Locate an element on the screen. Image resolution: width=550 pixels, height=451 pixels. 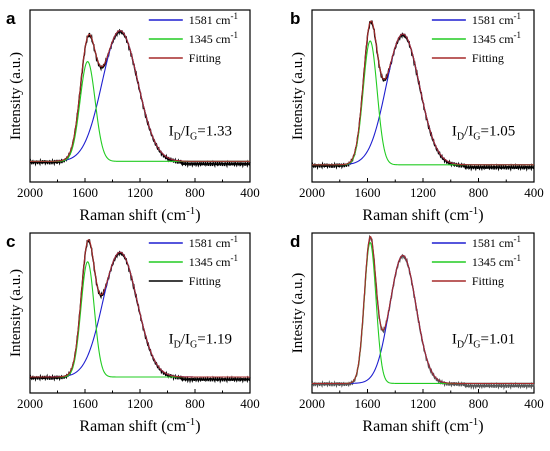
ratio-value: =1.01 is located at coordinates (498, 339).